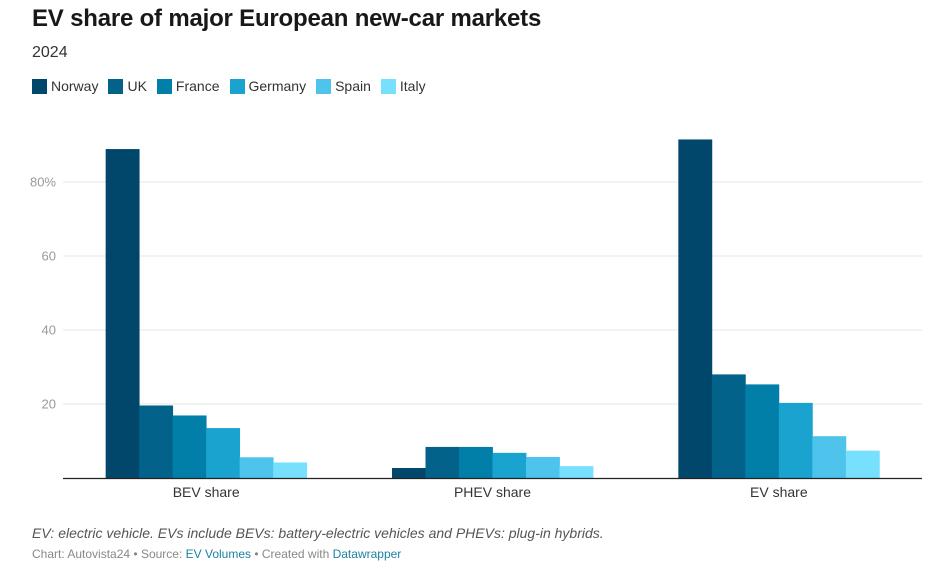 The width and height of the screenshot is (939, 582). What do you see at coordinates (762, 431) in the screenshot?
I see `bar-france-ev-share` at bounding box center [762, 431].